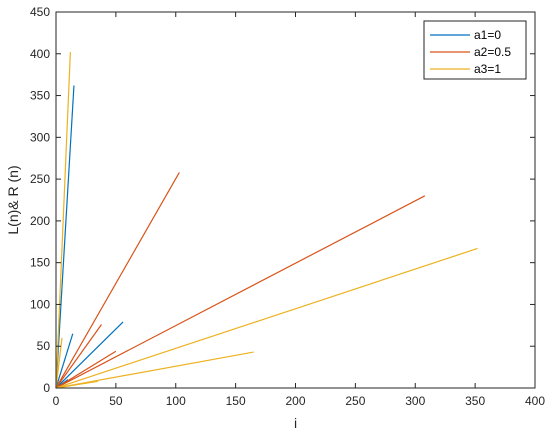 The width and height of the screenshot is (550, 434). Describe the element at coordinates (295, 423) in the screenshot. I see `x-axis-label: i` at that location.